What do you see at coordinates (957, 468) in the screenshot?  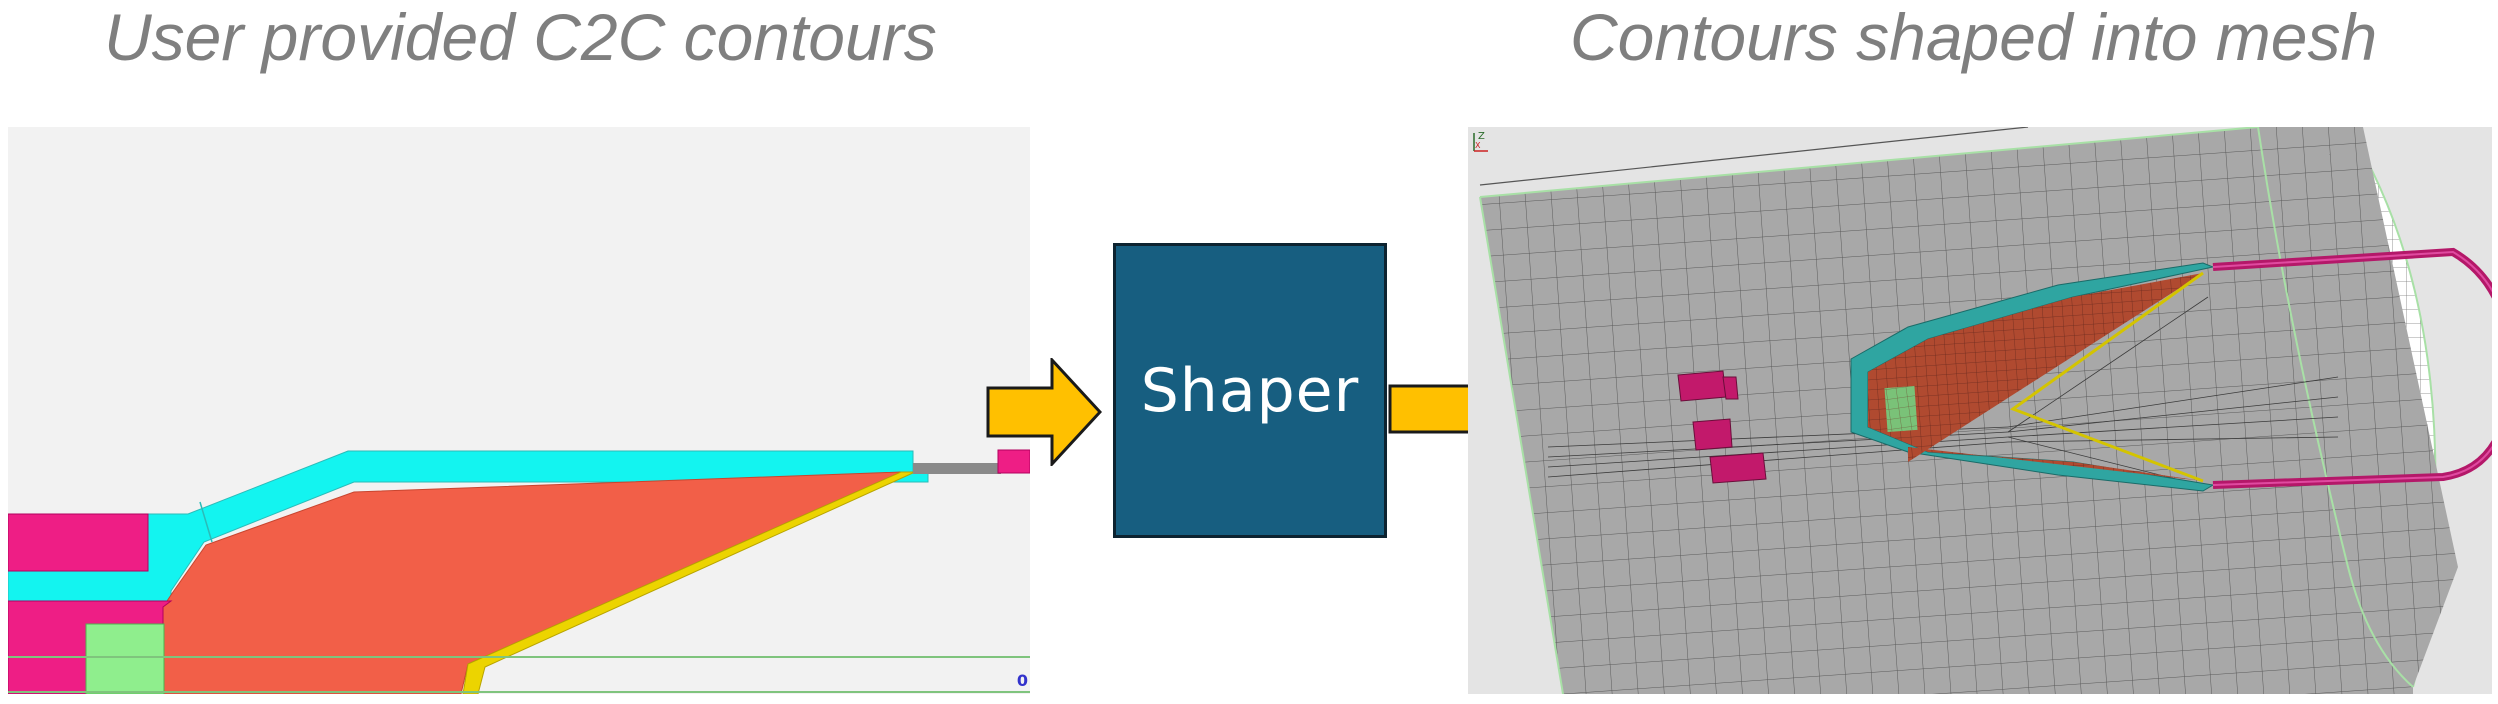 I see `grey-gap-region` at bounding box center [957, 468].